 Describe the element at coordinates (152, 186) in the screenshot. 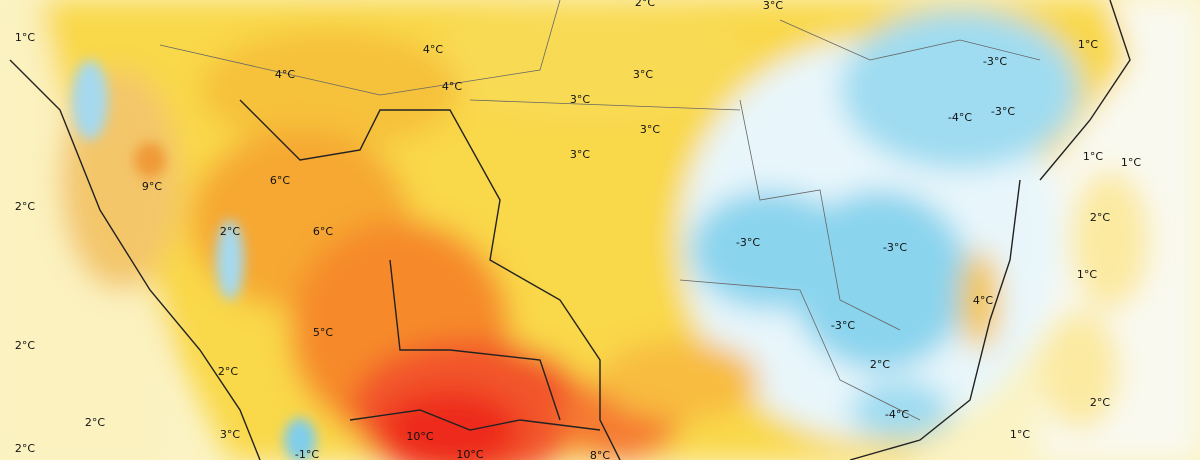

I see `isotherm-label: 9°C` at that location.